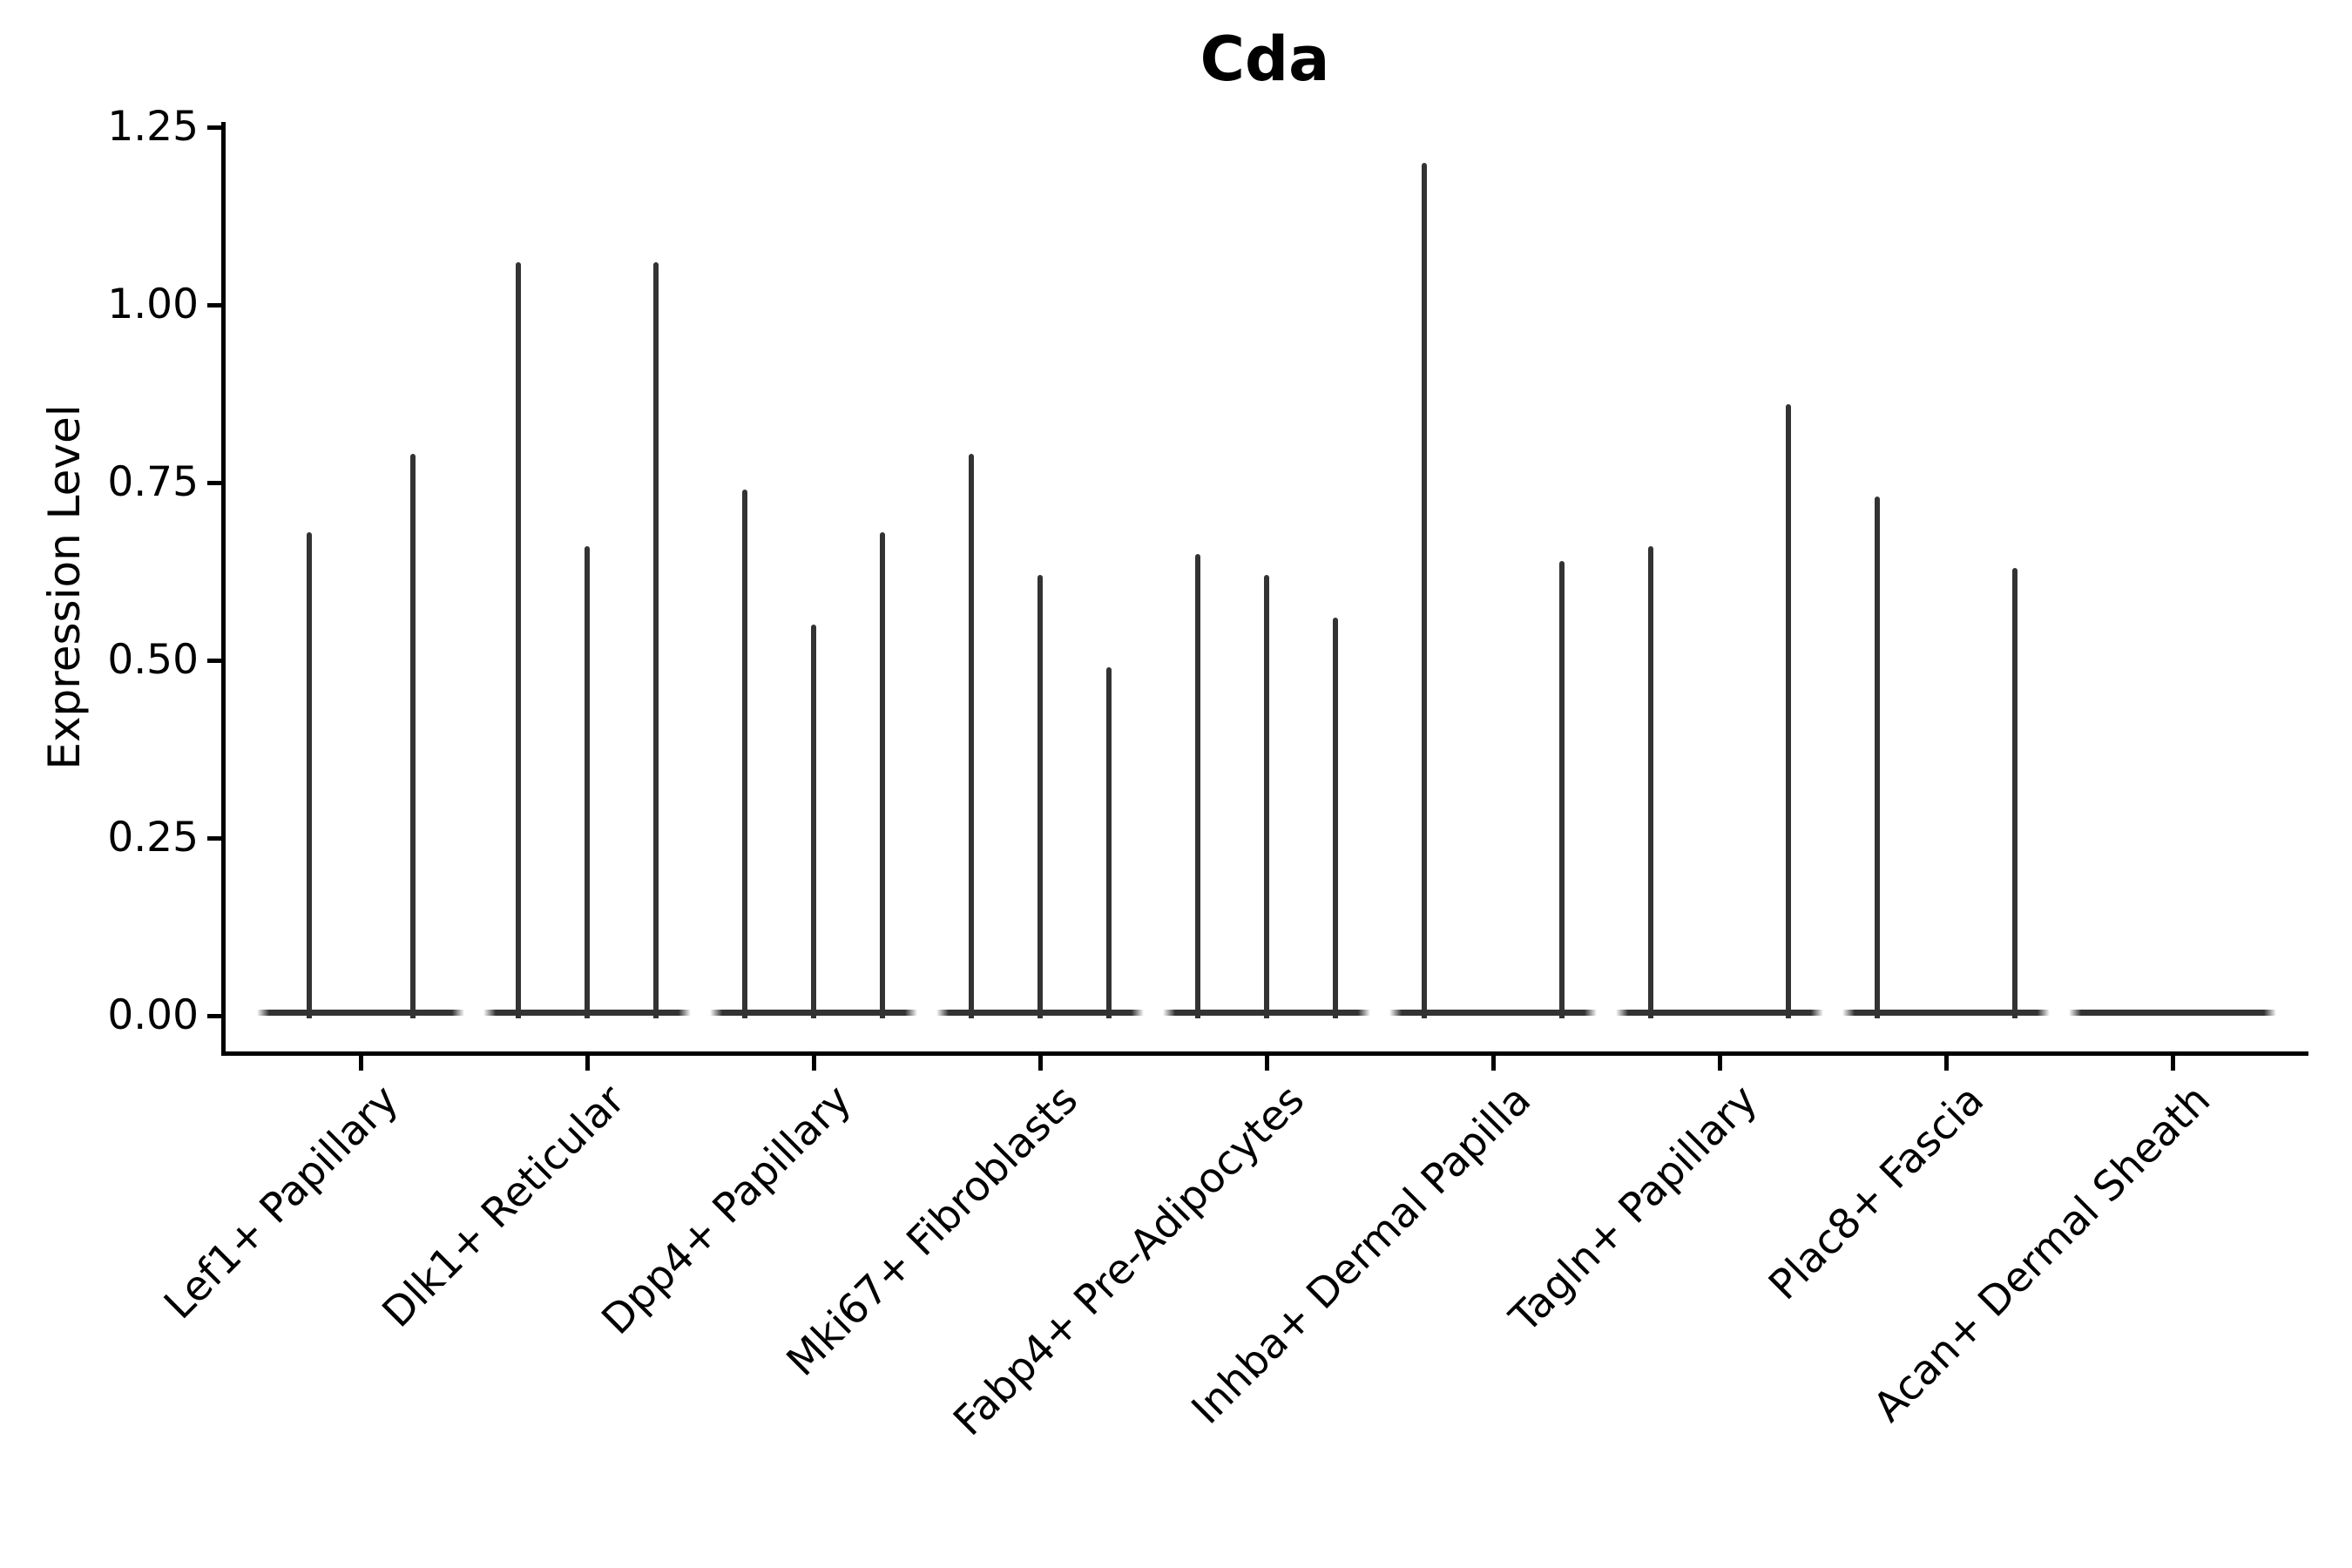 The height and width of the screenshot is (1568, 2352). I want to click on x-axis-spine, so click(1264, 1054).